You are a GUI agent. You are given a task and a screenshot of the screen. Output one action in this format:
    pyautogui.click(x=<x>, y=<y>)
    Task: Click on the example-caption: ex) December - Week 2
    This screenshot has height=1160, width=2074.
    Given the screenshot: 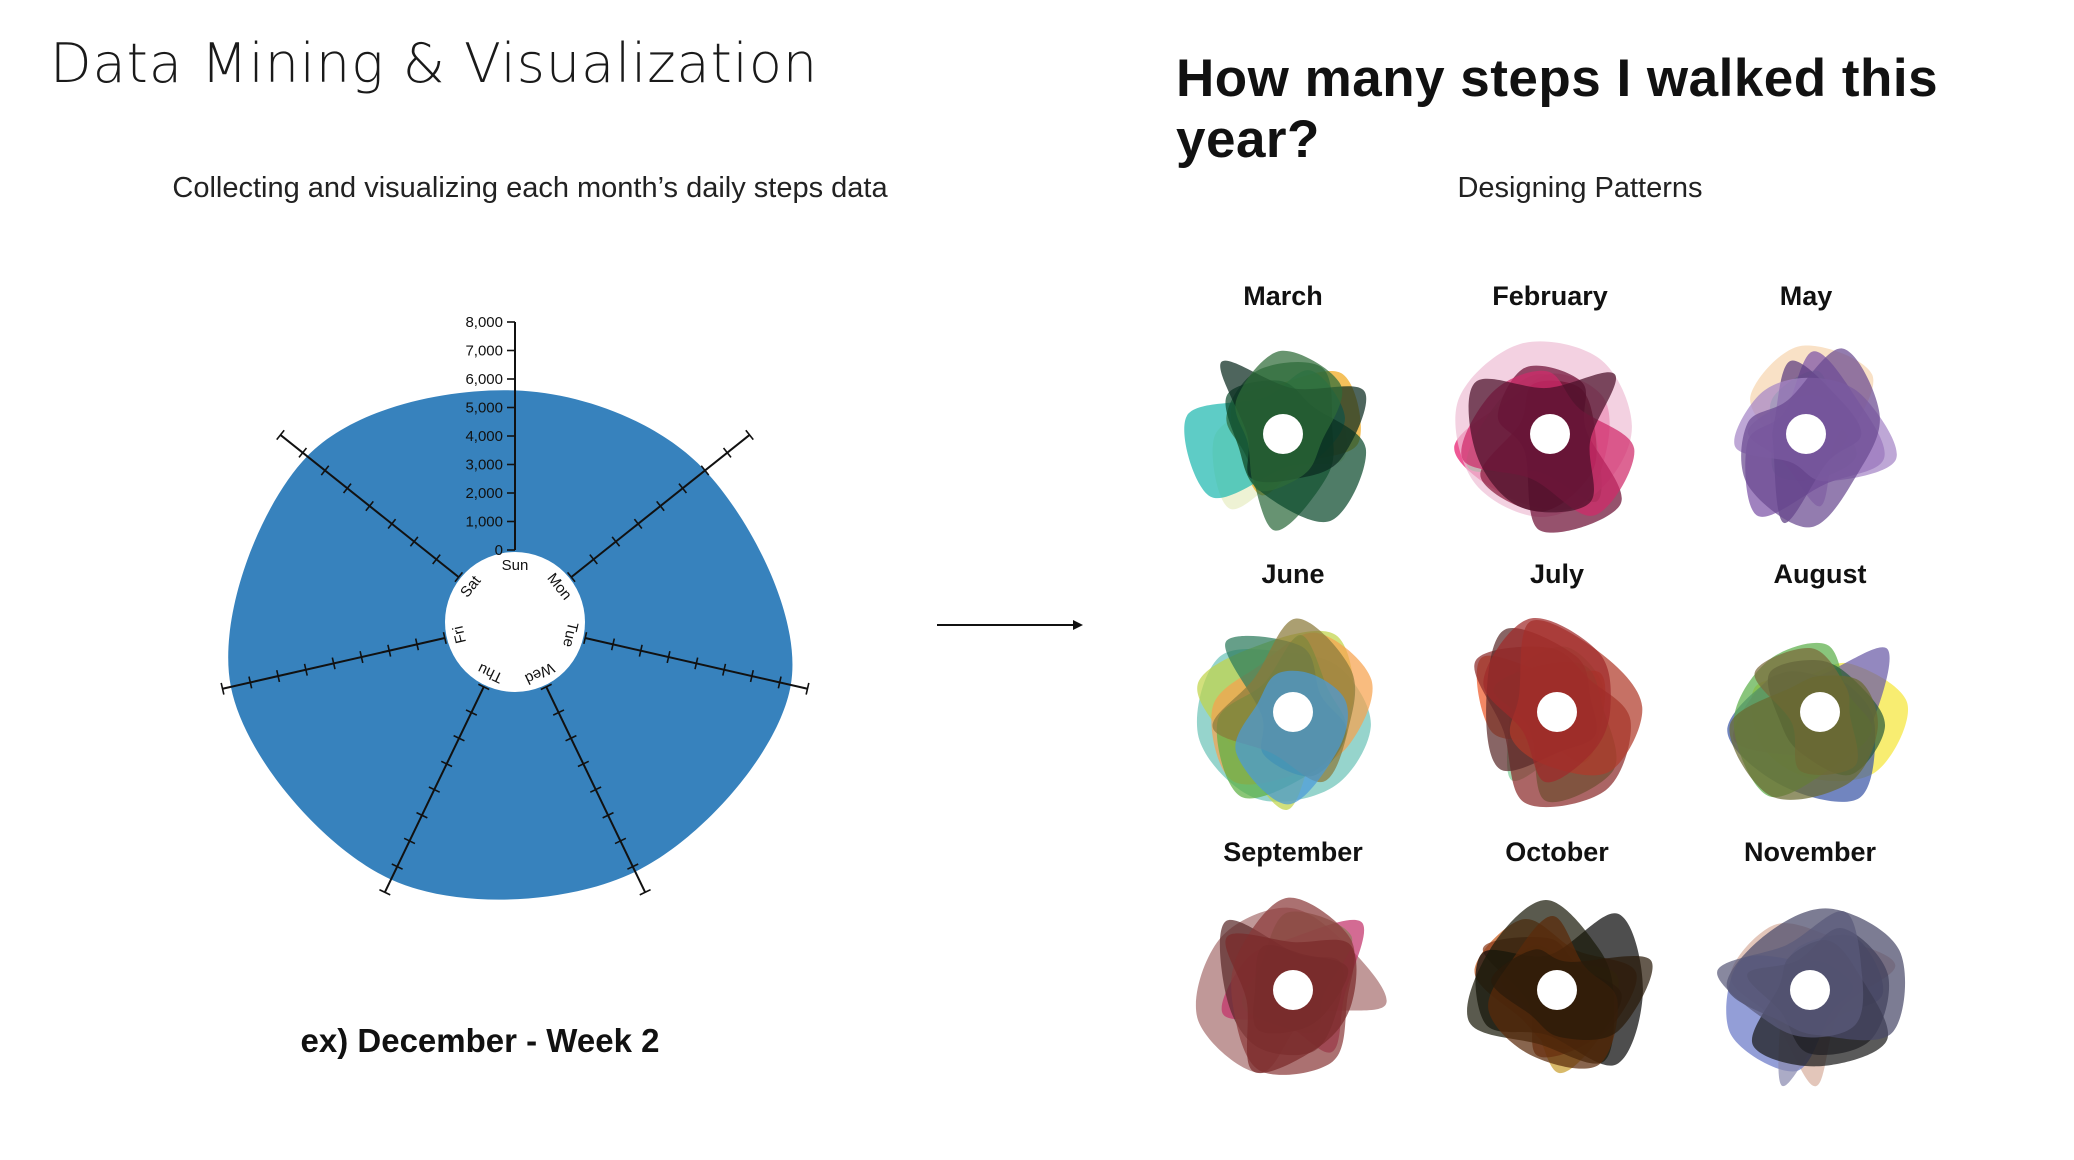 What is the action you would take?
    pyautogui.click(x=480, y=1040)
    